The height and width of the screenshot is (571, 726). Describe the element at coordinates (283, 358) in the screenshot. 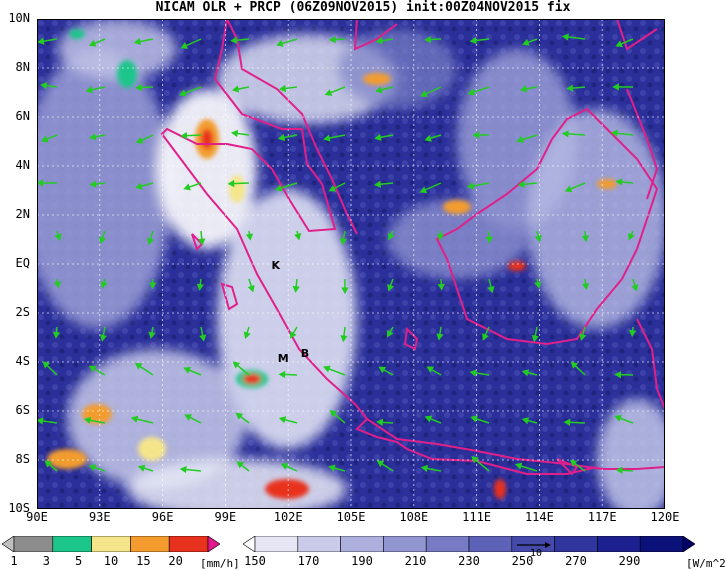

I see `location-marker: M` at that location.